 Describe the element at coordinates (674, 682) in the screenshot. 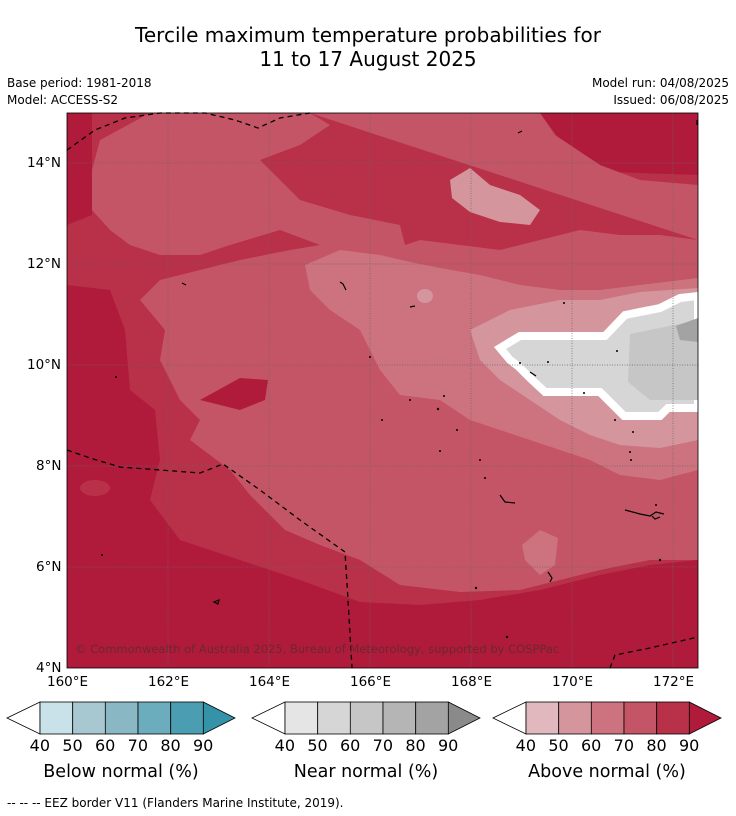

I see `lon-label-172e: 172°E` at that location.